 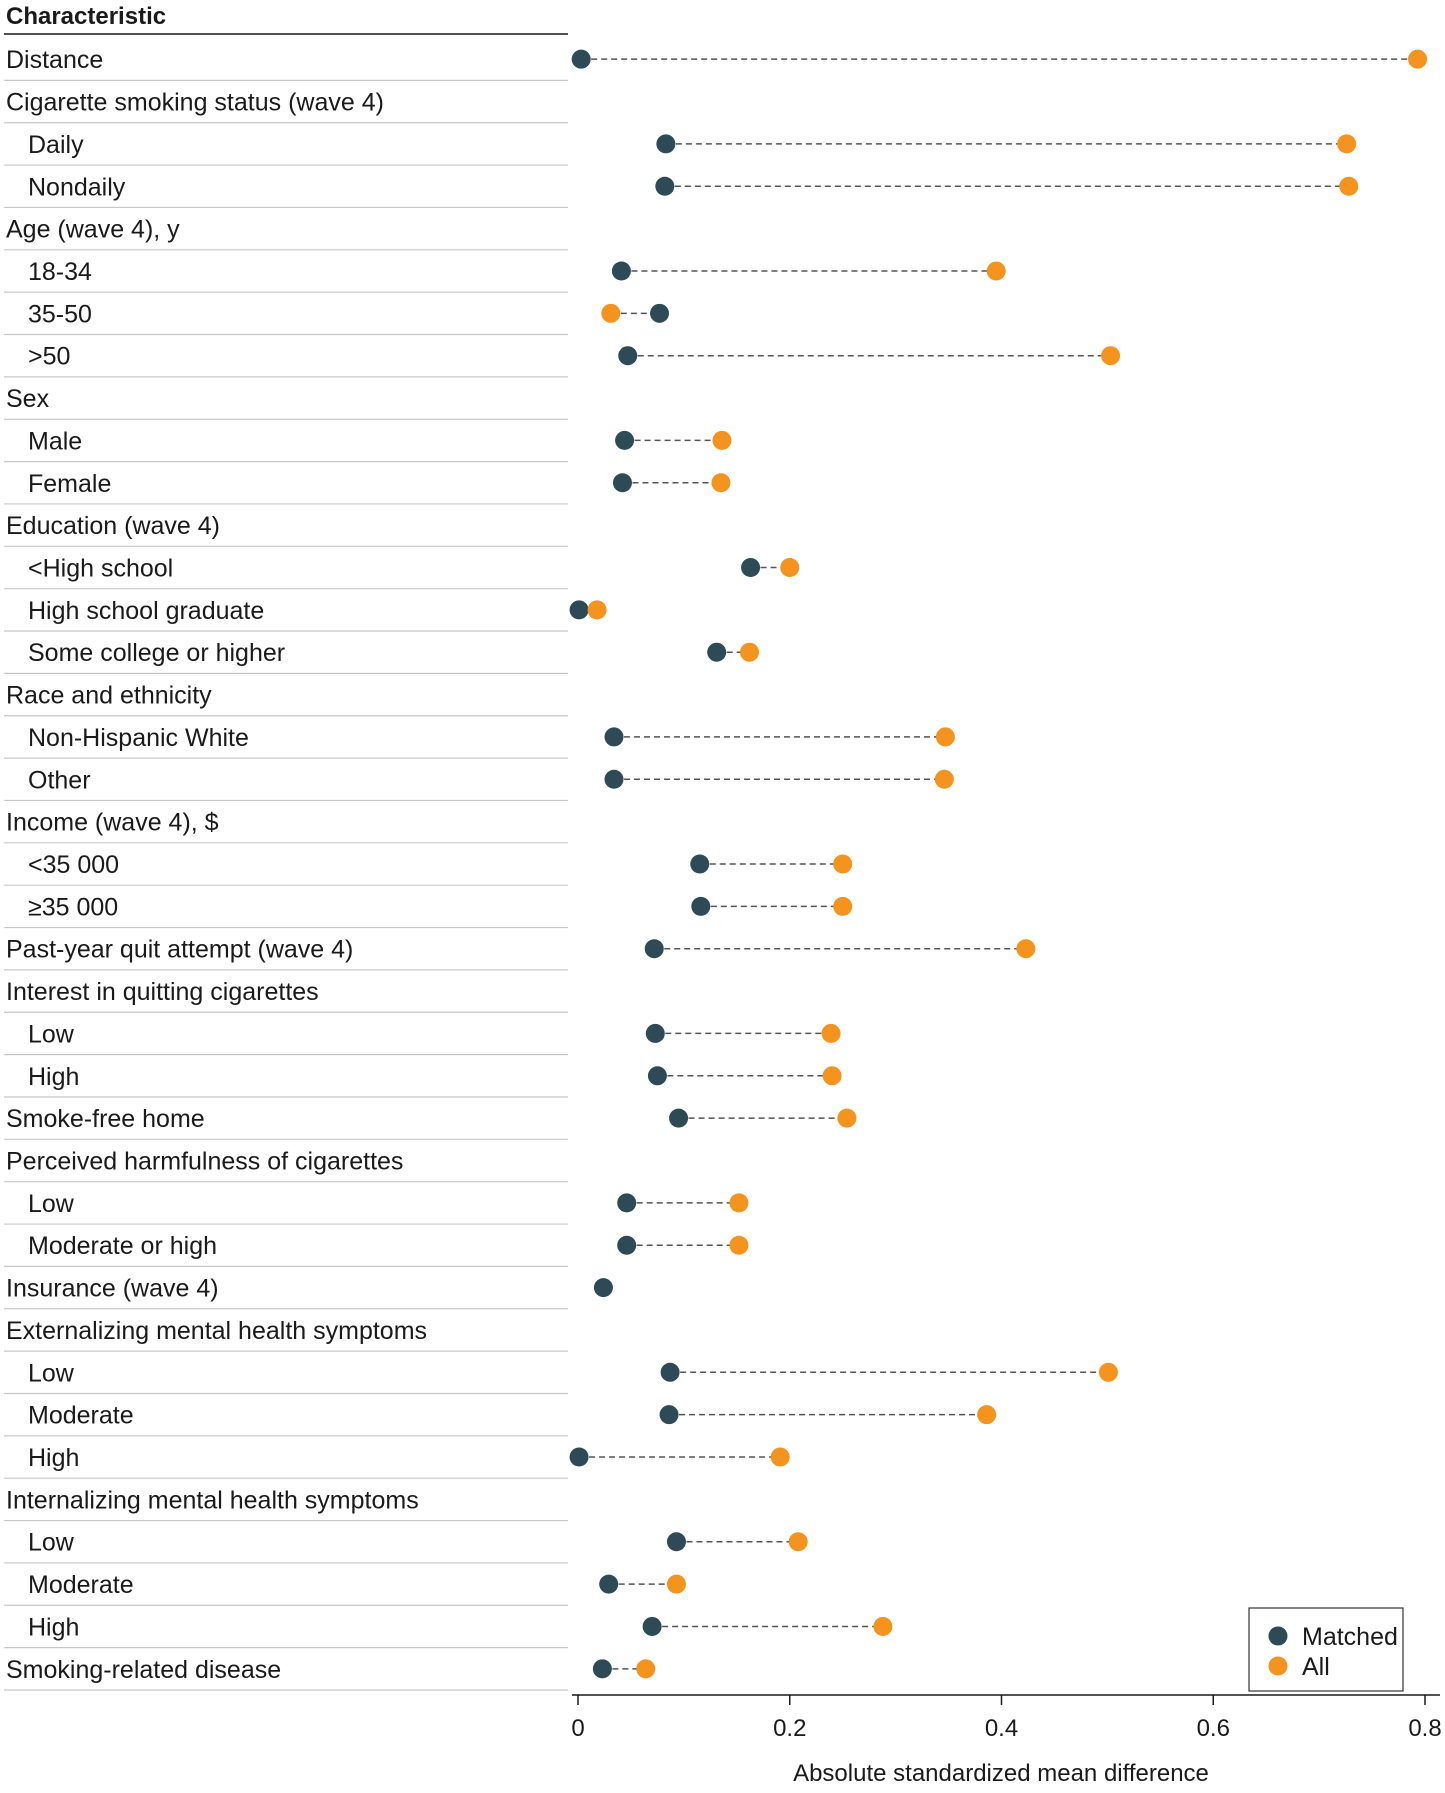 I want to click on row-label: <High school, so click(x=100, y=568).